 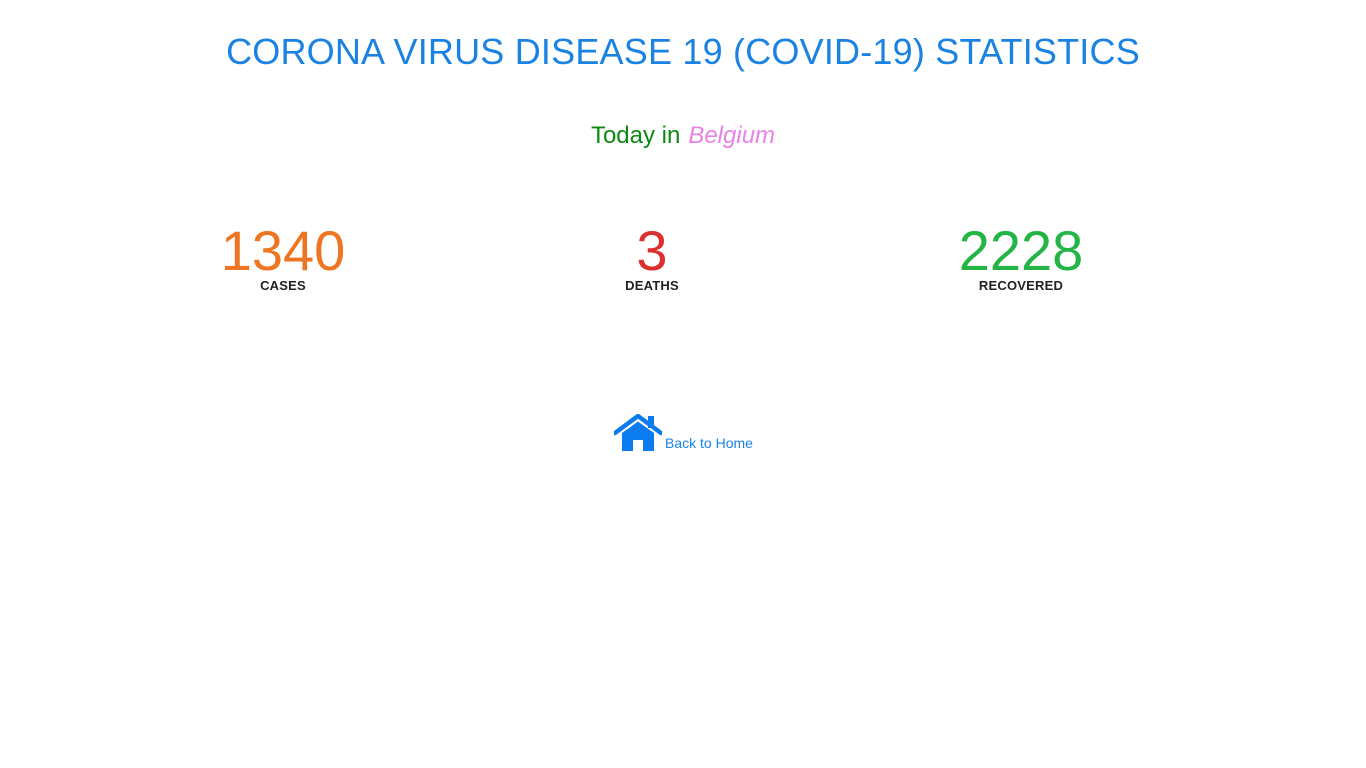 I want to click on deaths-value: 3, so click(x=652, y=250).